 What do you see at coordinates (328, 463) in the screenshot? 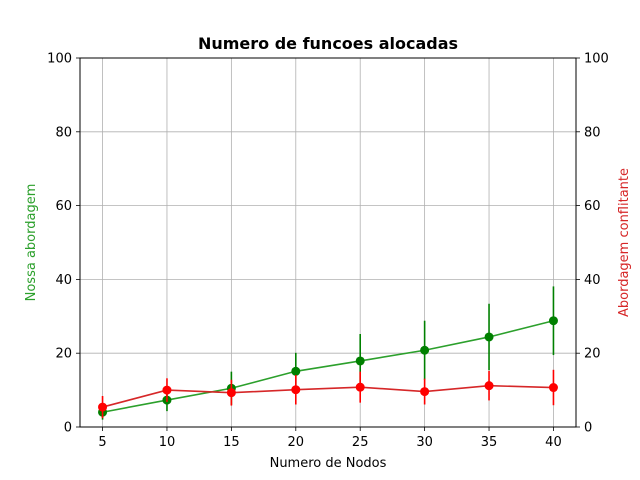
I see `x-axis-label: Numero de Nodos` at bounding box center [328, 463].